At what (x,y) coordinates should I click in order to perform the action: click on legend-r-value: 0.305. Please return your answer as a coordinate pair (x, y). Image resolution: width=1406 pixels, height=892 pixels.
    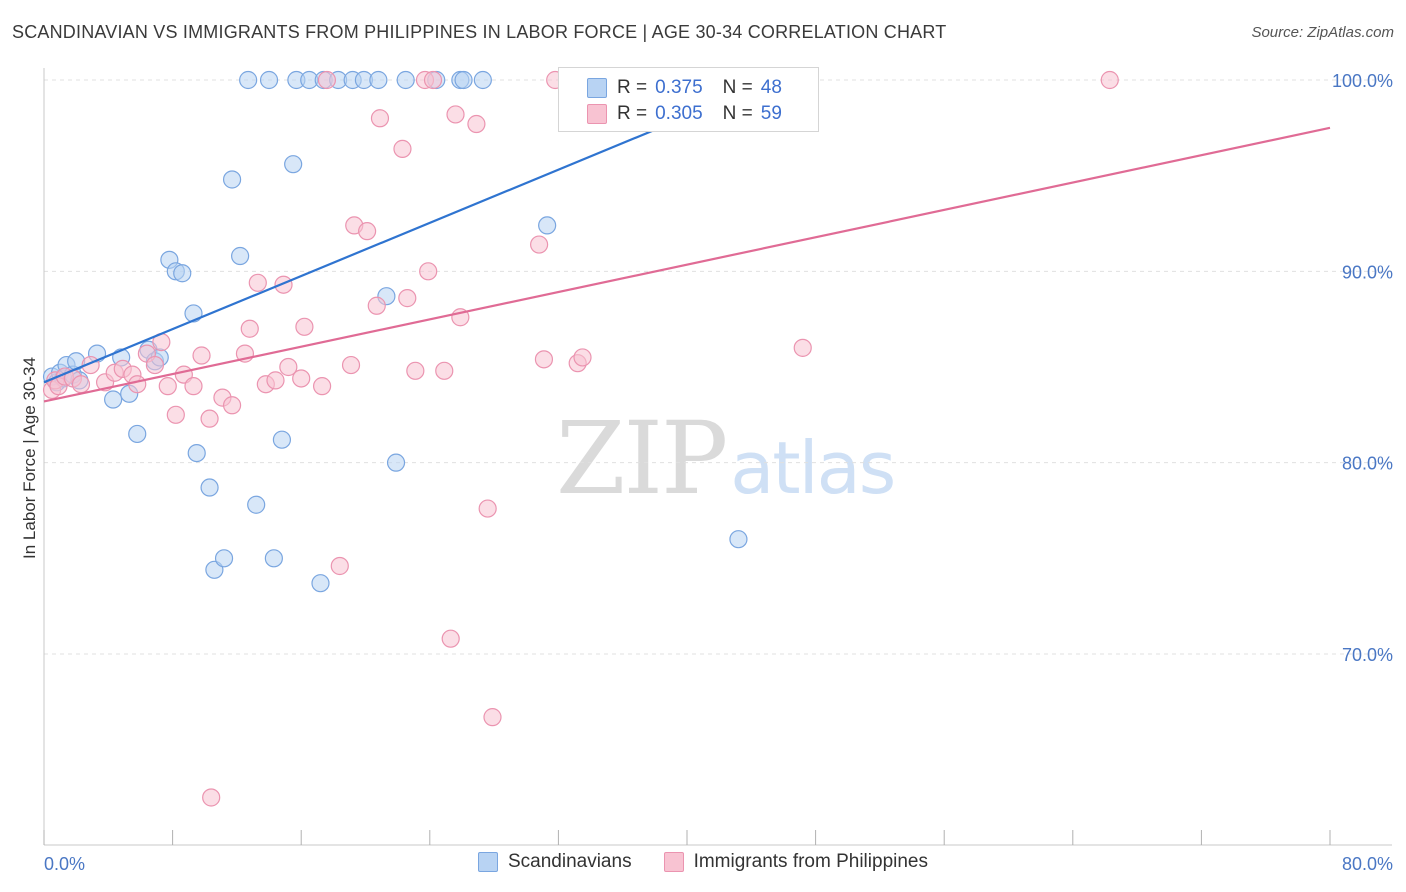
    Looking at the image, I should click on (679, 113).